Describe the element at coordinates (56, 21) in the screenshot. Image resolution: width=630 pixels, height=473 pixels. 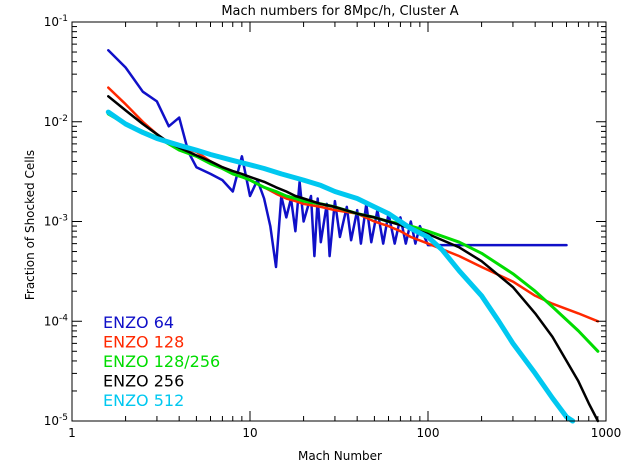
I see `y-tick-label: 10⁻¹` at that location.